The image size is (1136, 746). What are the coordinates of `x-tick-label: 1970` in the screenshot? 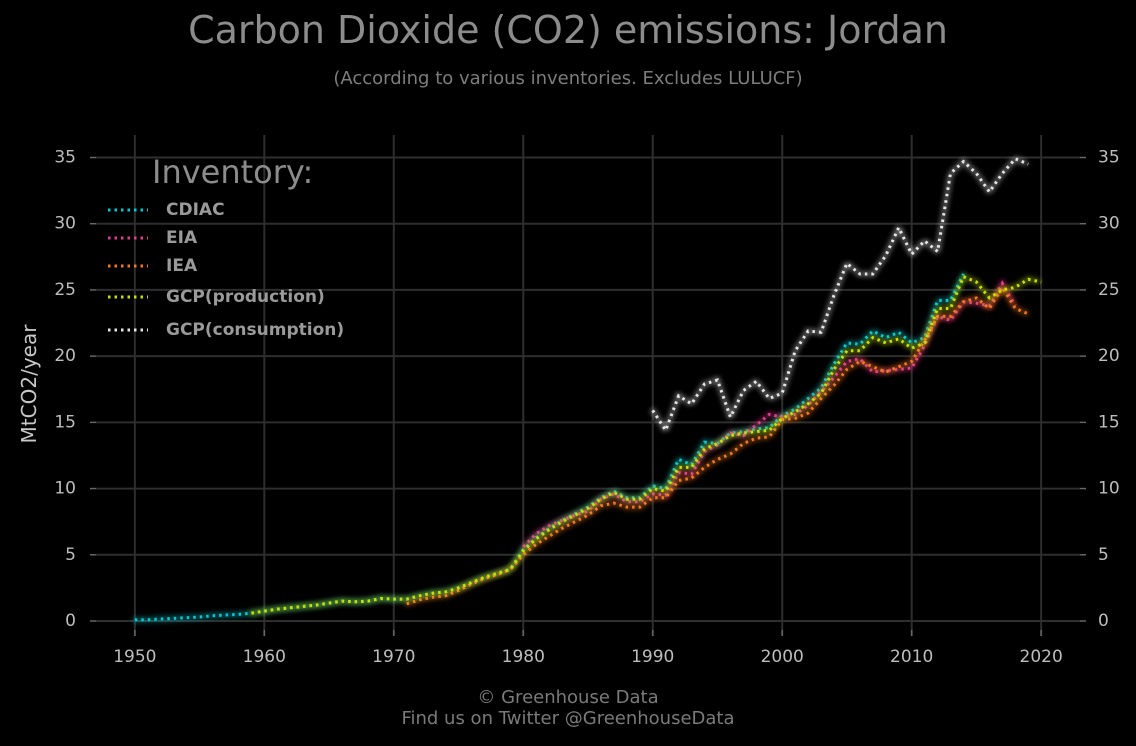 It's located at (393, 657).